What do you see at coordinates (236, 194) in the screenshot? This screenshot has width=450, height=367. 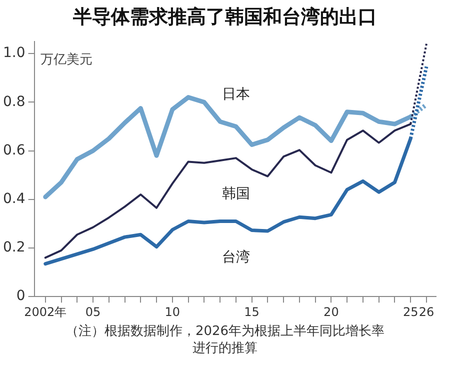 I see `series-label: 韩国` at bounding box center [236, 194].